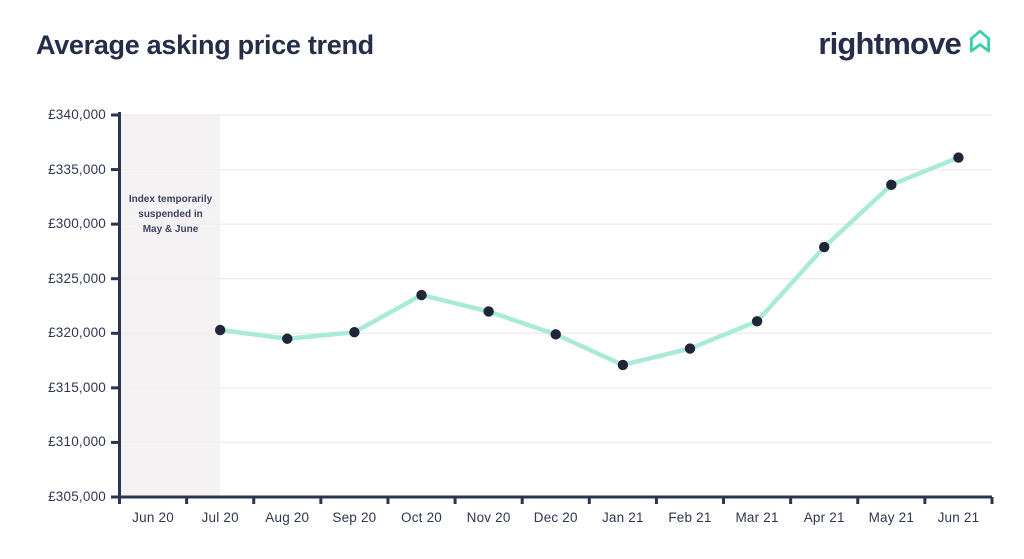 The width and height of the screenshot is (1024, 559). Describe the element at coordinates (980, 41) in the screenshot. I see `house-icon` at that location.